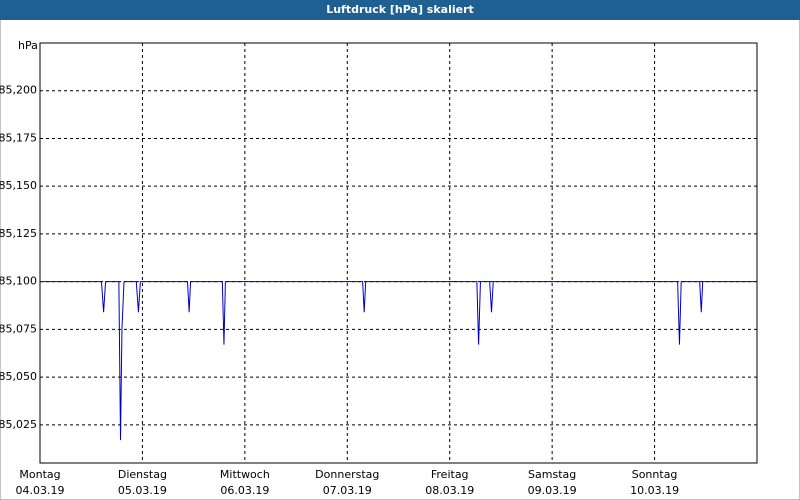 This screenshot has height=500, width=800. I want to click on y-tick-label: 985,025, so click(18, 424).